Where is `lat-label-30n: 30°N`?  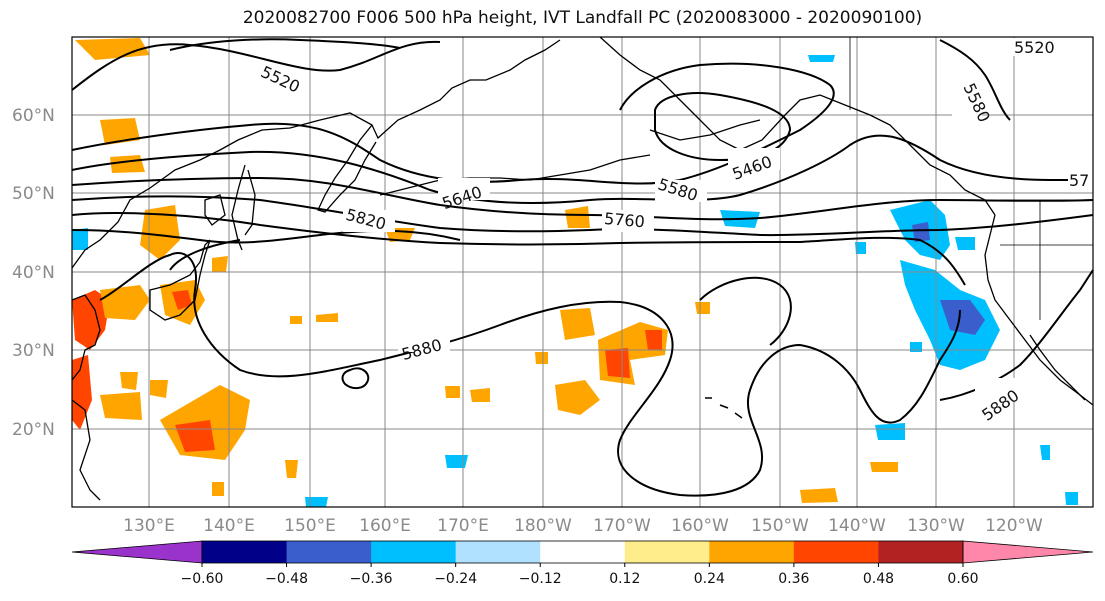 lat-label-30n: 30°N is located at coordinates (33, 351).